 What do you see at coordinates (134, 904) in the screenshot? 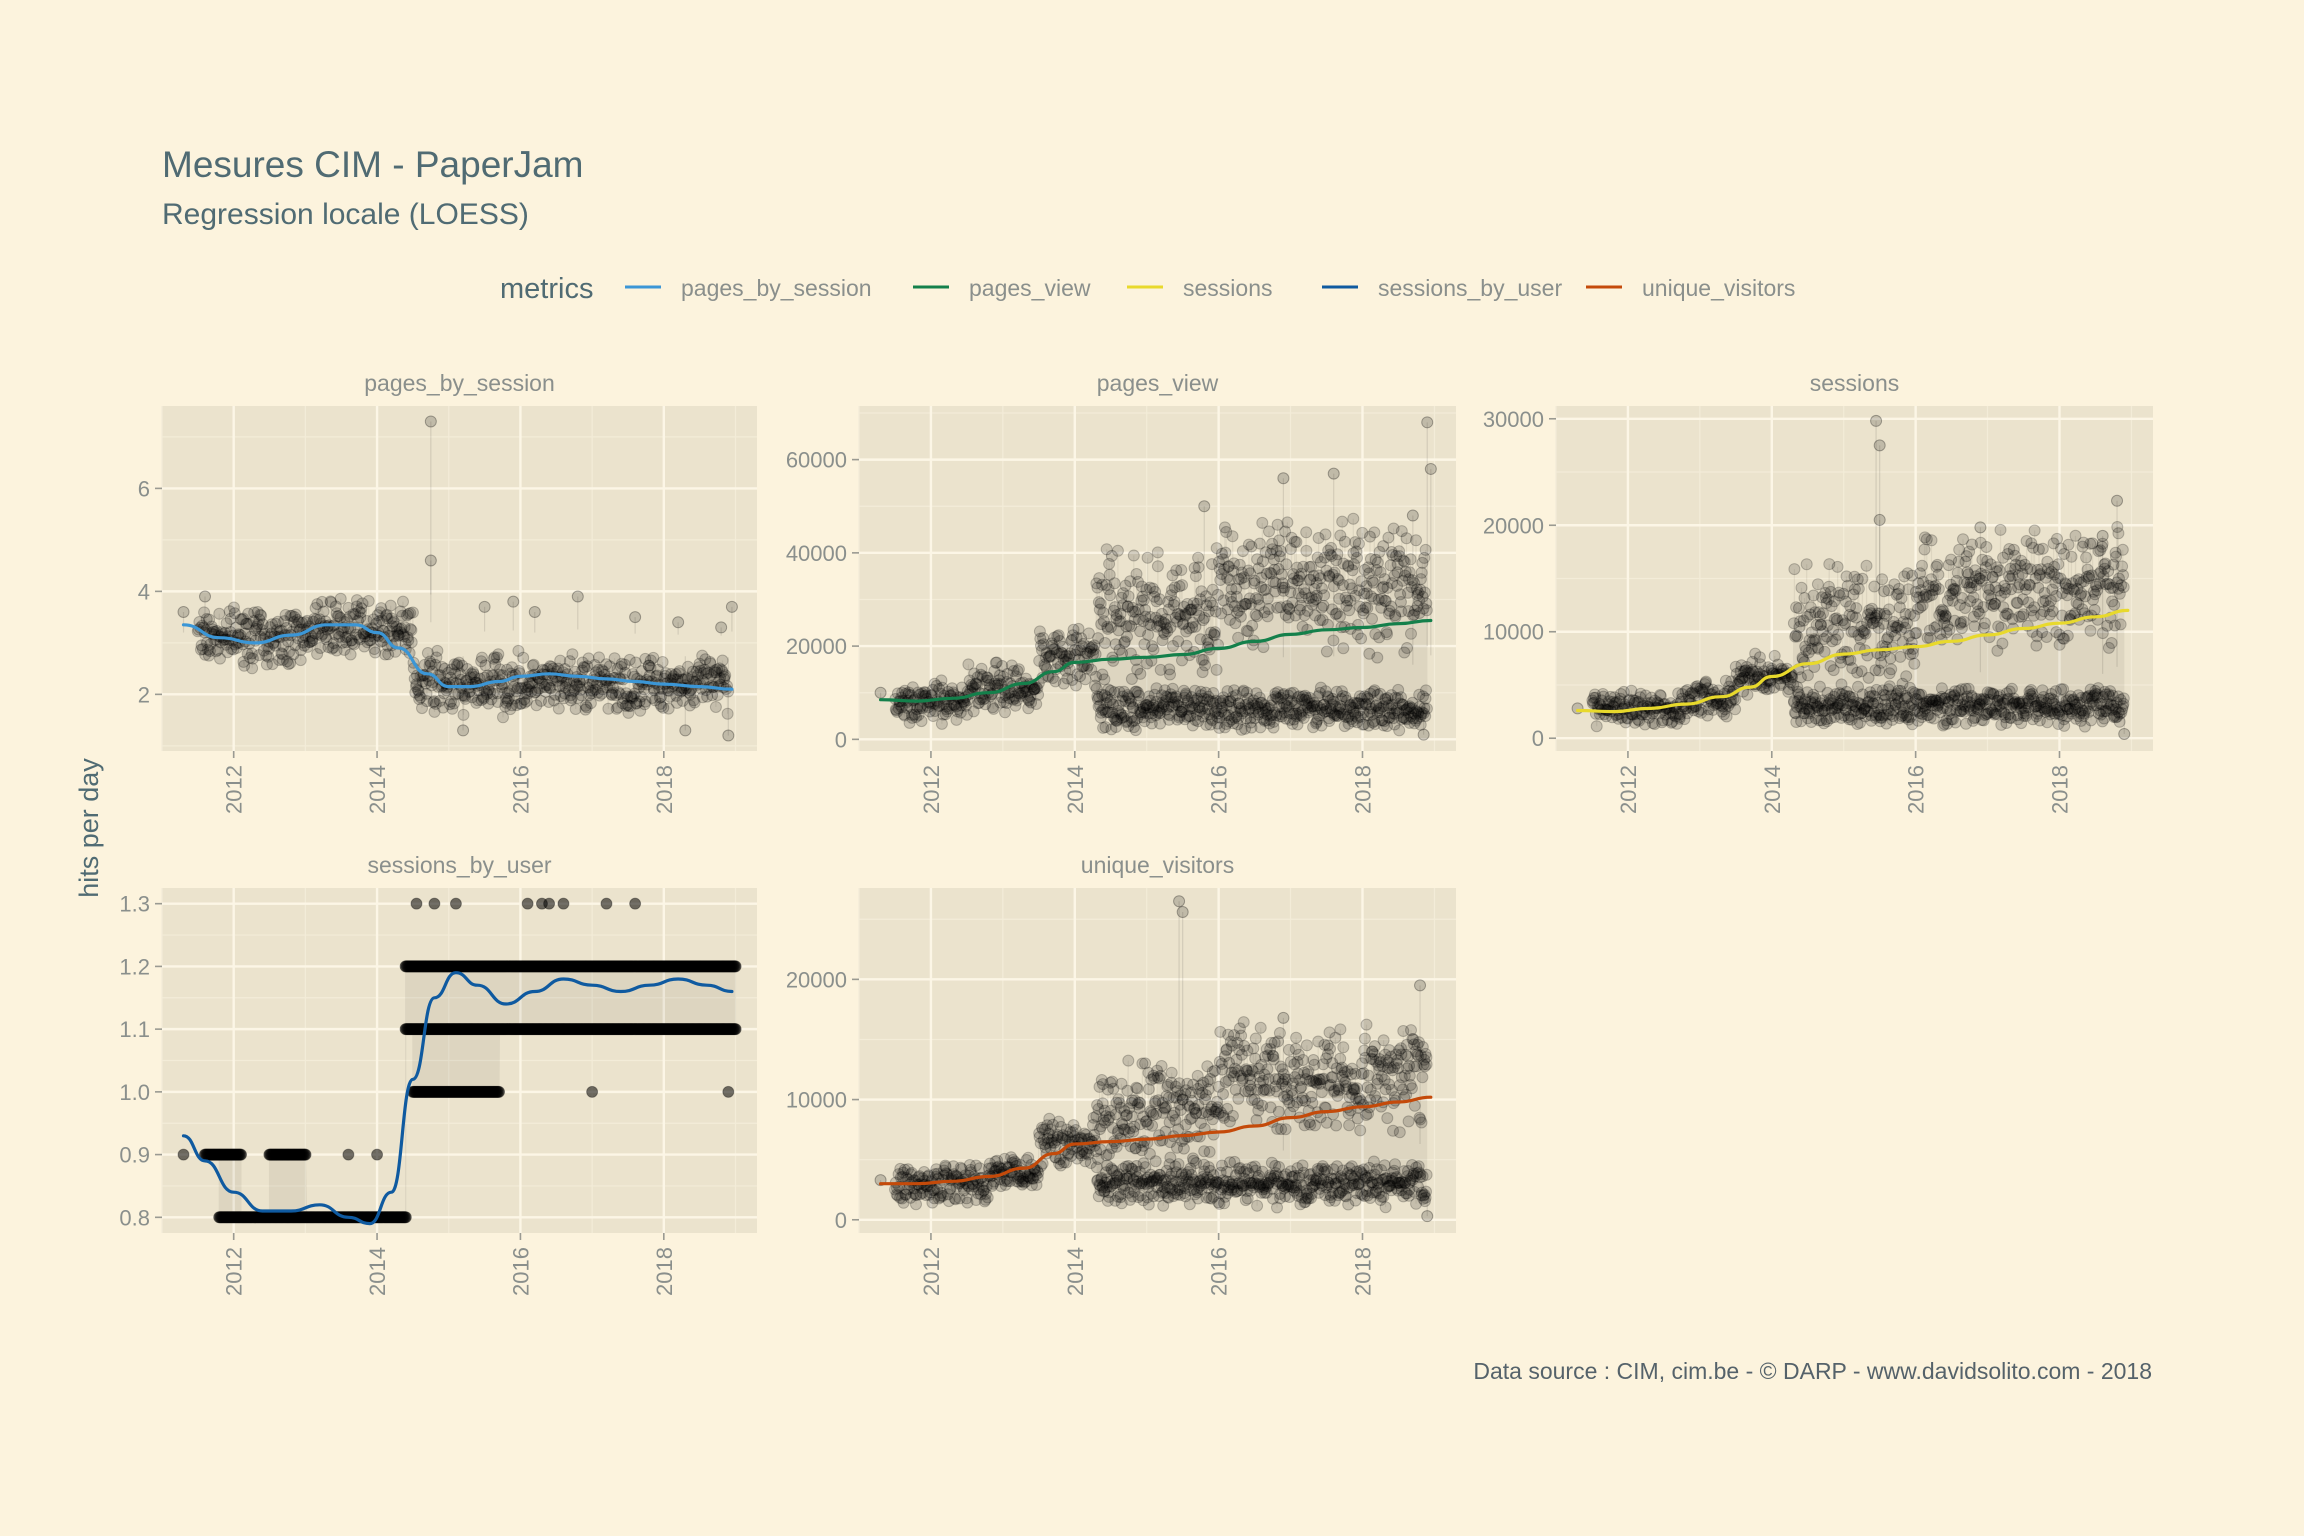
I see `y-tick-label: 1.3` at bounding box center [134, 904].